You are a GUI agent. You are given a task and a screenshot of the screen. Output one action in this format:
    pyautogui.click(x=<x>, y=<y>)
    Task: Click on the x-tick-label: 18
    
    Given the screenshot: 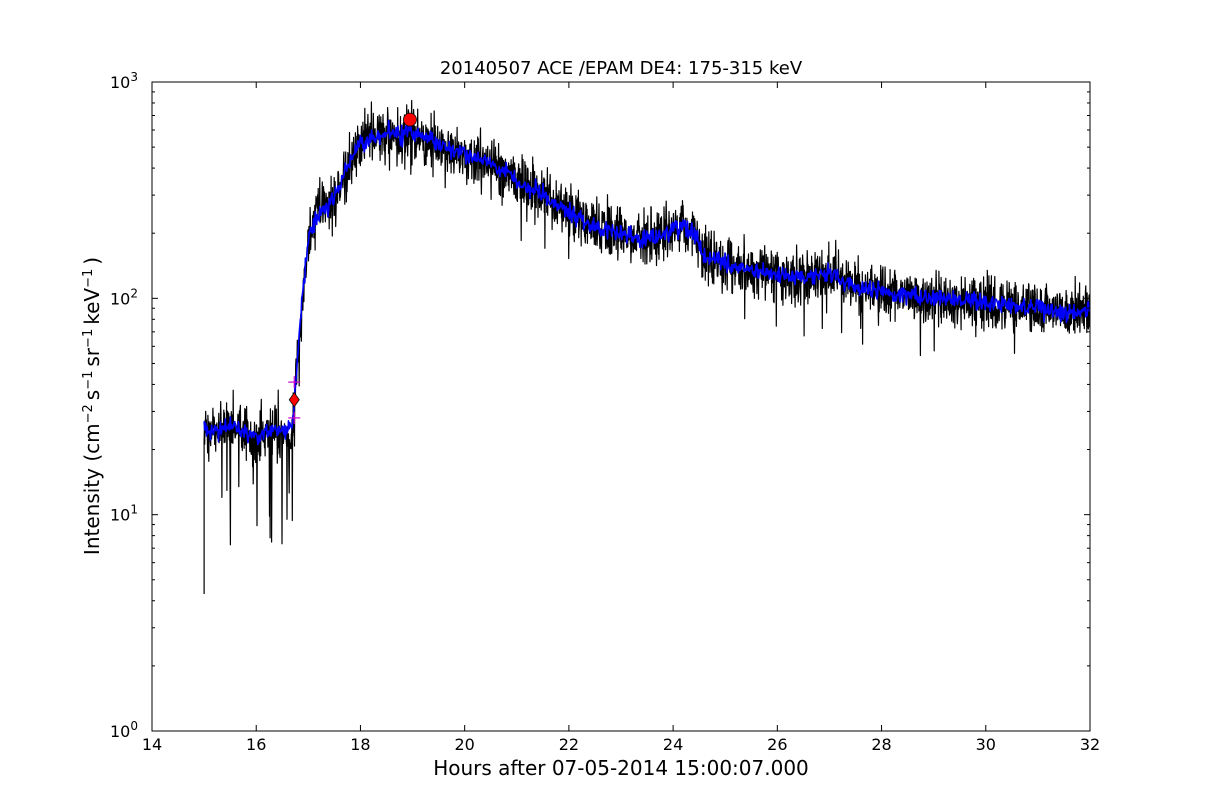 What is the action you would take?
    pyautogui.click(x=360, y=744)
    